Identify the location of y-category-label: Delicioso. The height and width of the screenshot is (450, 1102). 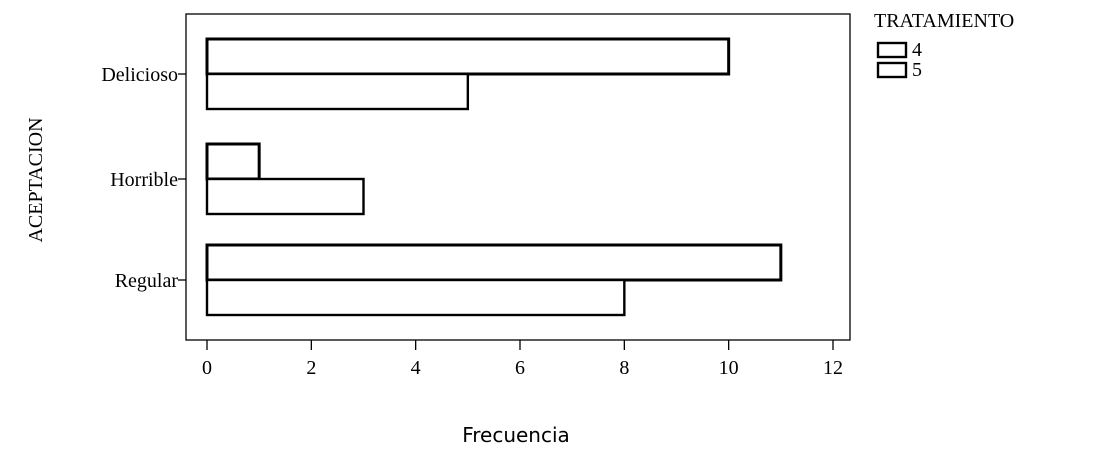
(139, 75).